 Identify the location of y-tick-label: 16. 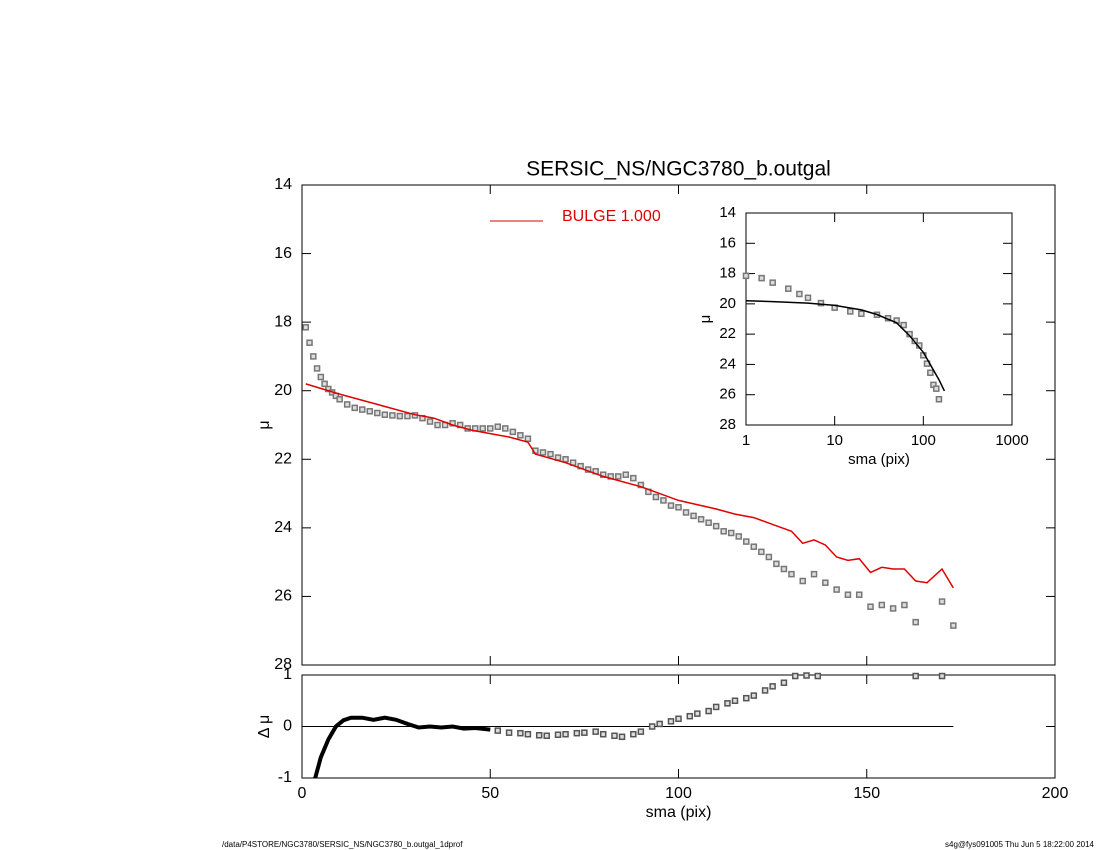
(727, 242).